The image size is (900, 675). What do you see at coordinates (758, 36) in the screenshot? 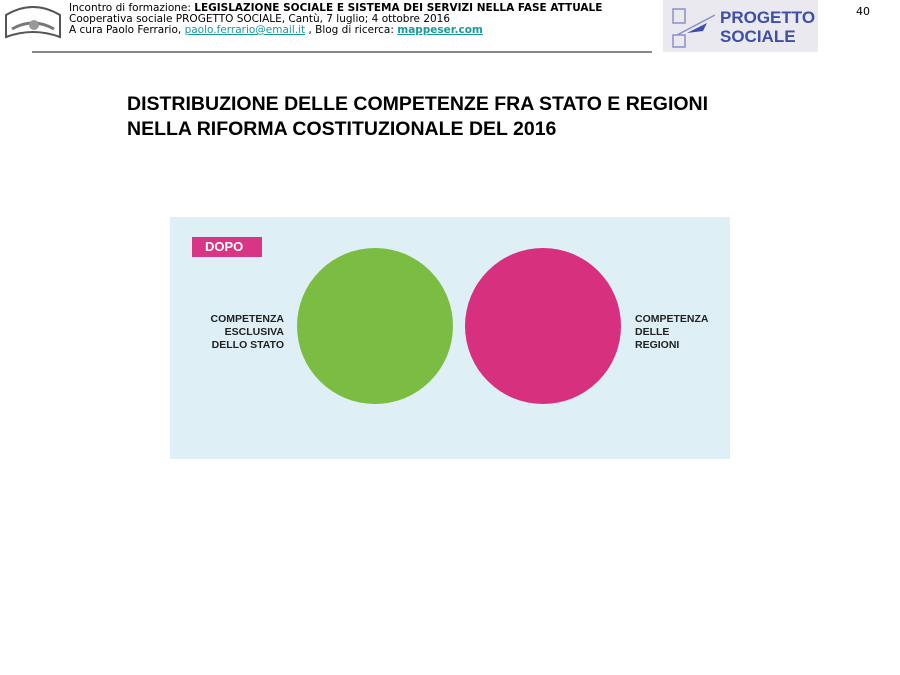
I see `logo-text: SOCIALE` at bounding box center [758, 36].